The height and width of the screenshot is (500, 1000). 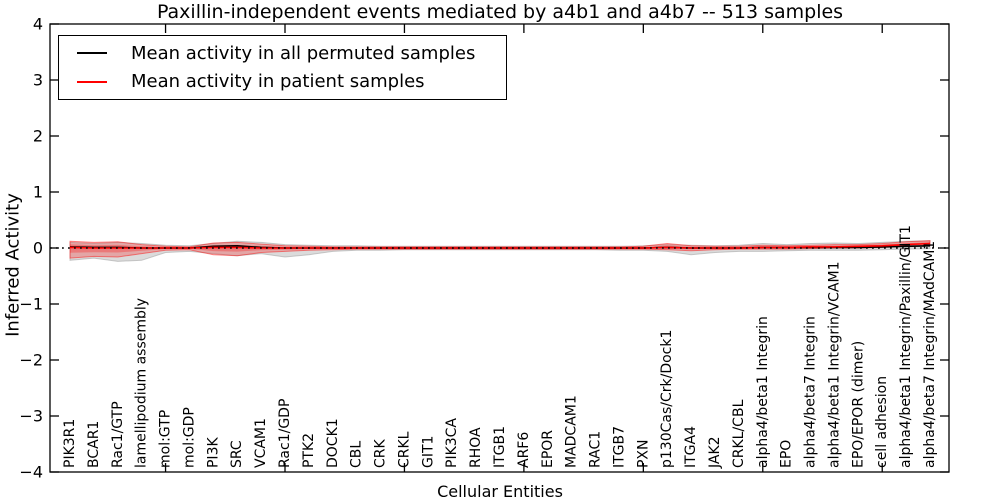 I want to click on legend-entry-permuted: Mean activity in all permuted samples, so click(x=282, y=53).